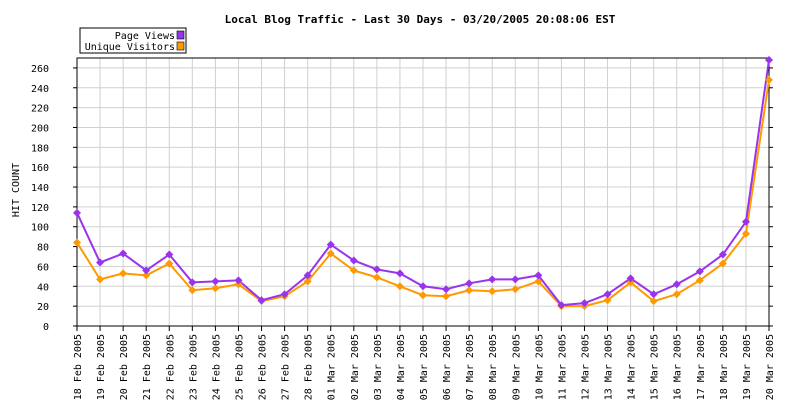 The image size is (800, 400). Describe the element at coordinates (40, 69) in the screenshot. I see `y-tick-label: 260` at that location.